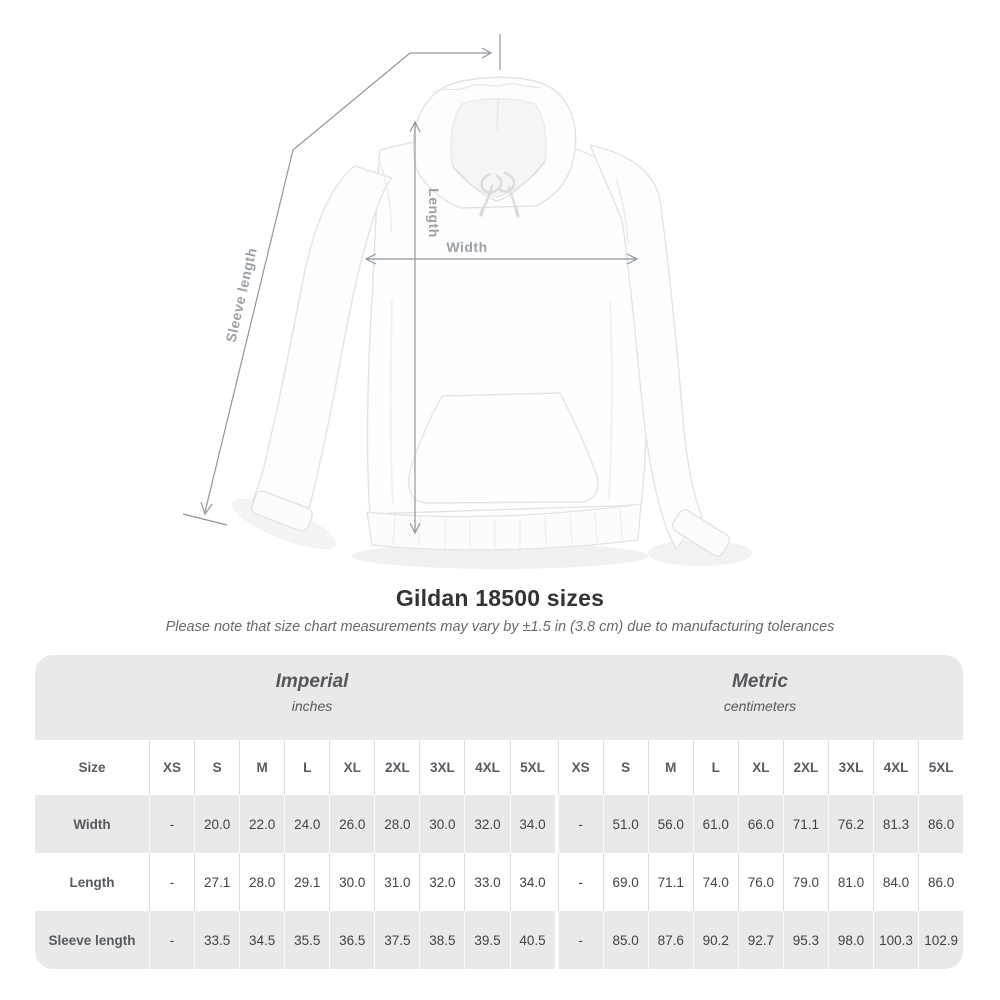 The width and height of the screenshot is (1000, 1000). Describe the element at coordinates (646, 347) in the screenshot. I see `right-sleeve` at that location.